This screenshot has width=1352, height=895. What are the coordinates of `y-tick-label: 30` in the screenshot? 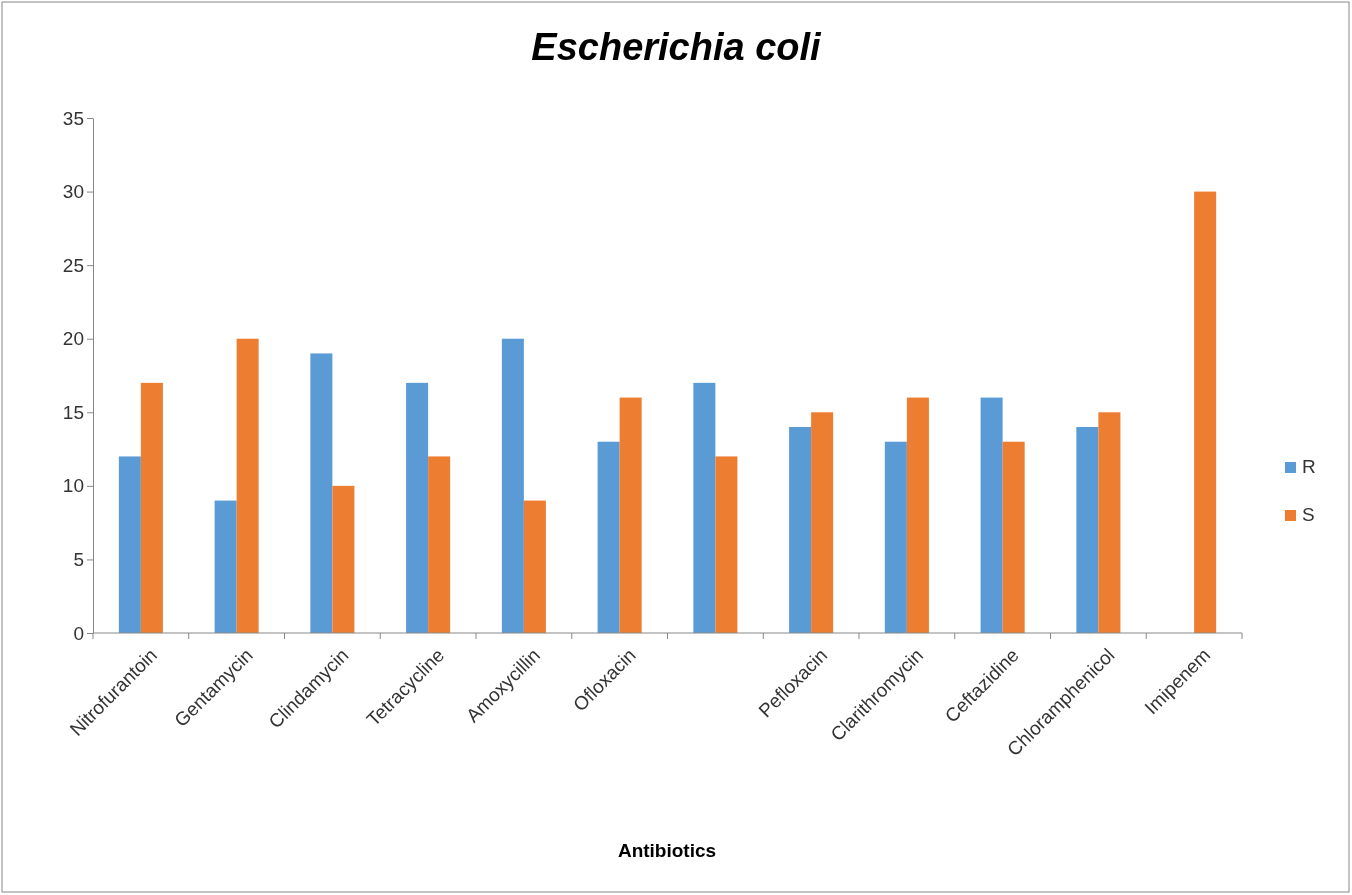 It's located at (73, 192).